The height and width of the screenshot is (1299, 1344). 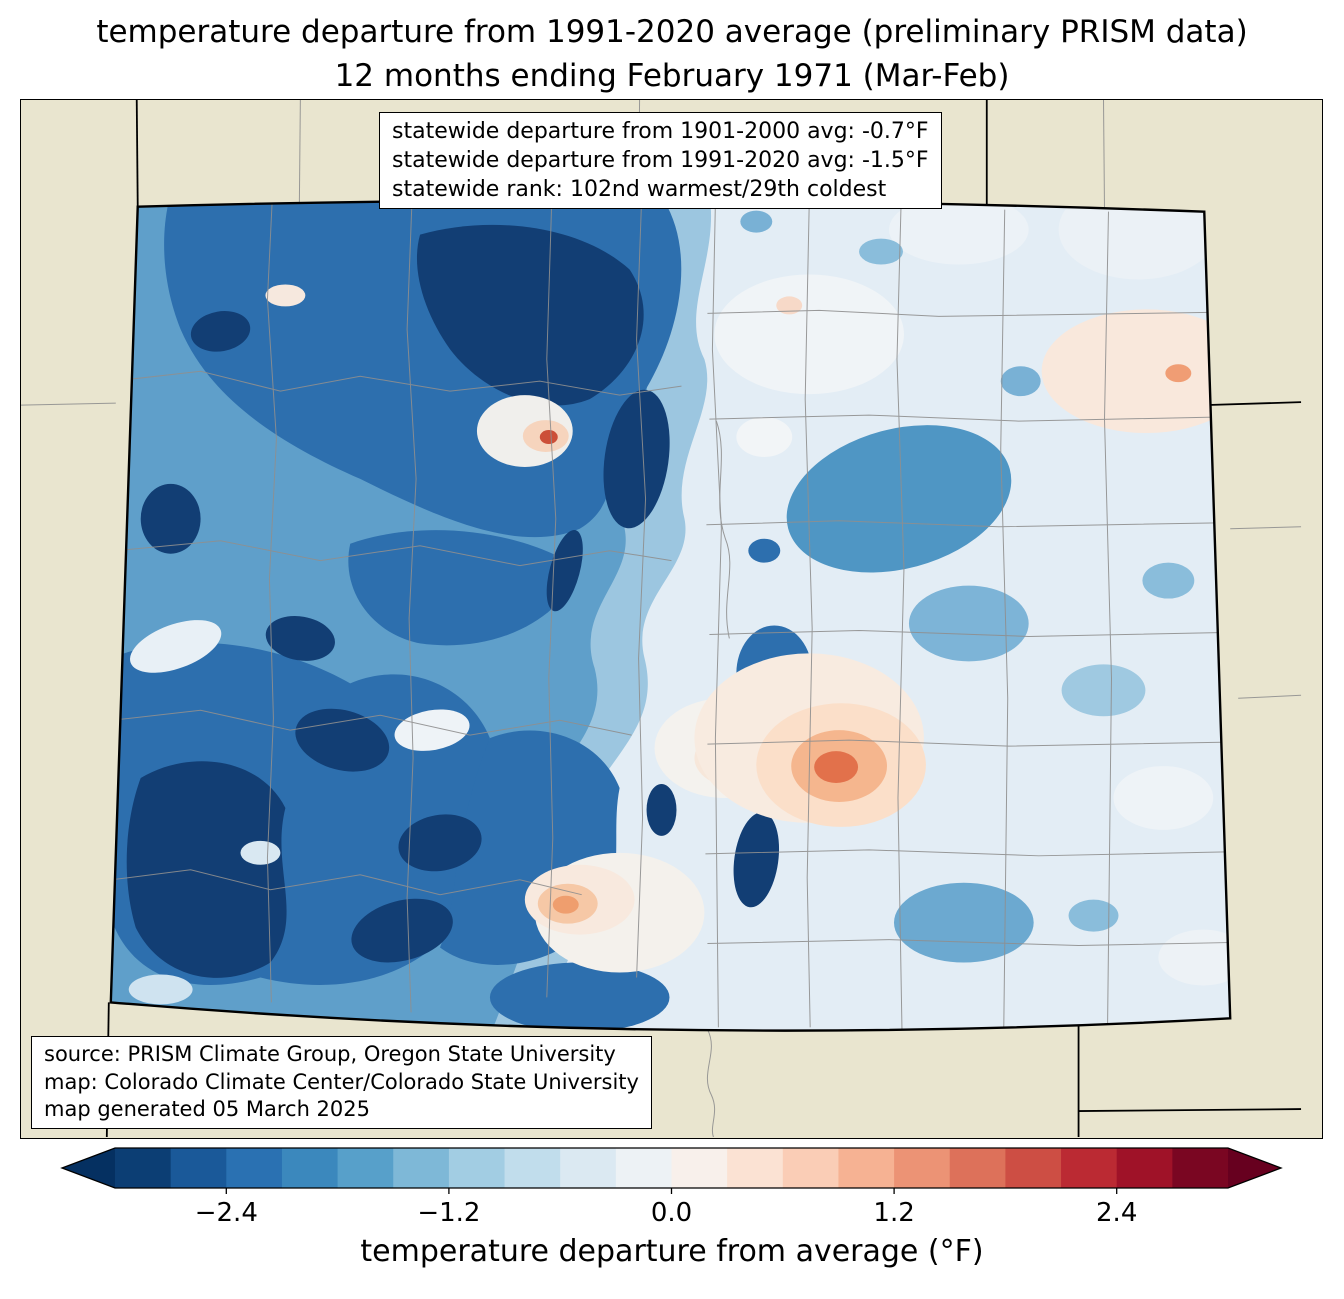 What do you see at coordinates (672, 1251) in the screenshot?
I see `colorbar-label: temperature departure from average (°F)` at bounding box center [672, 1251].